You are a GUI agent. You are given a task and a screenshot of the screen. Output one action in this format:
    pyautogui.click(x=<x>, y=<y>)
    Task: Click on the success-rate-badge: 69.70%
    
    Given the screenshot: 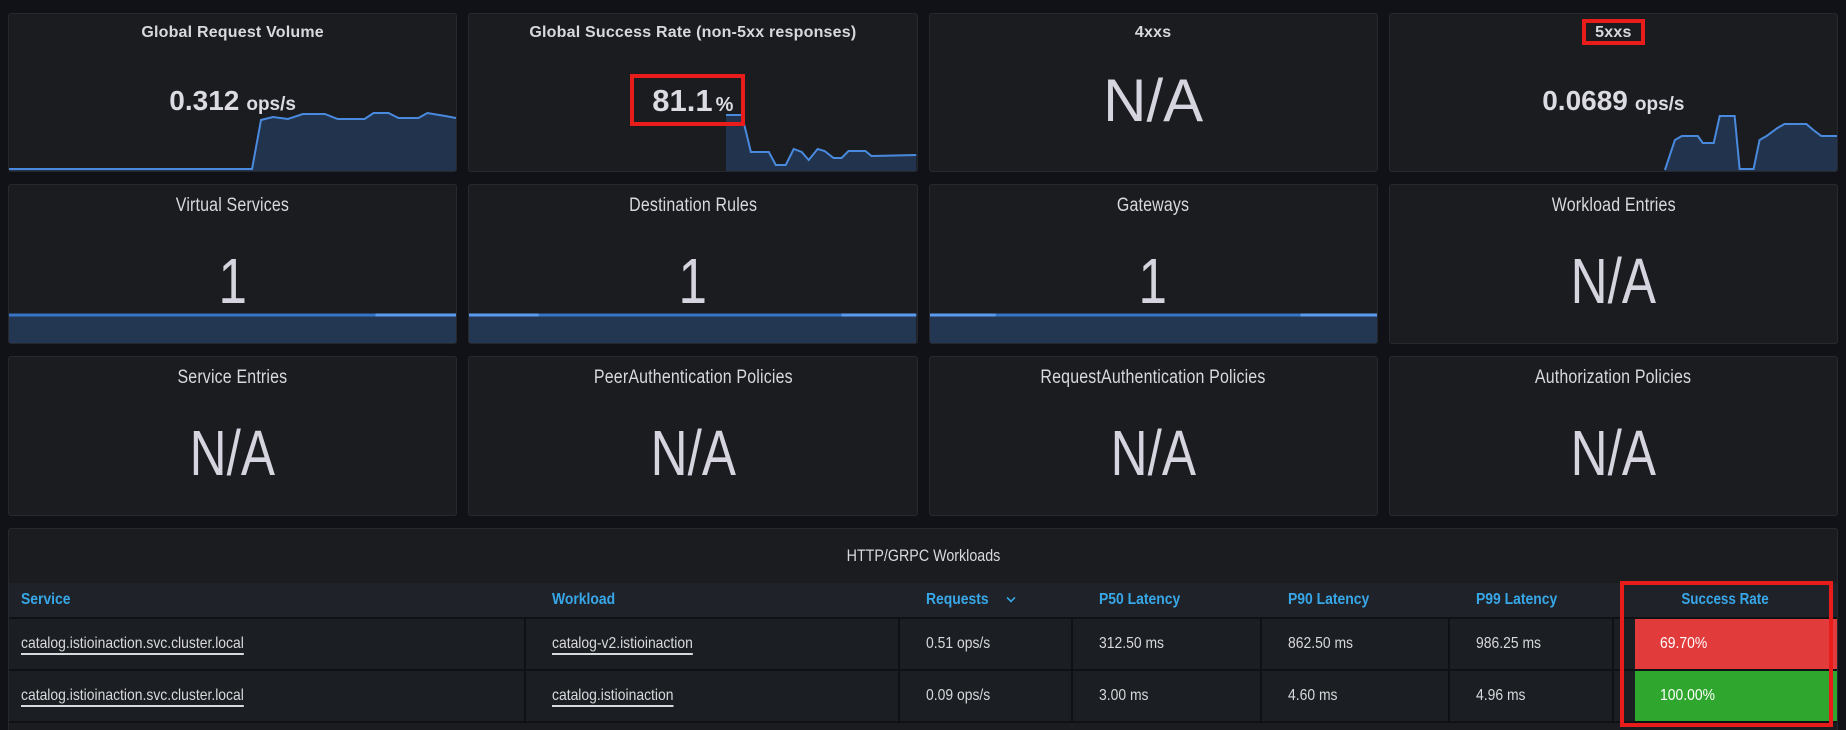 What is the action you would take?
    pyautogui.click(x=1736, y=644)
    